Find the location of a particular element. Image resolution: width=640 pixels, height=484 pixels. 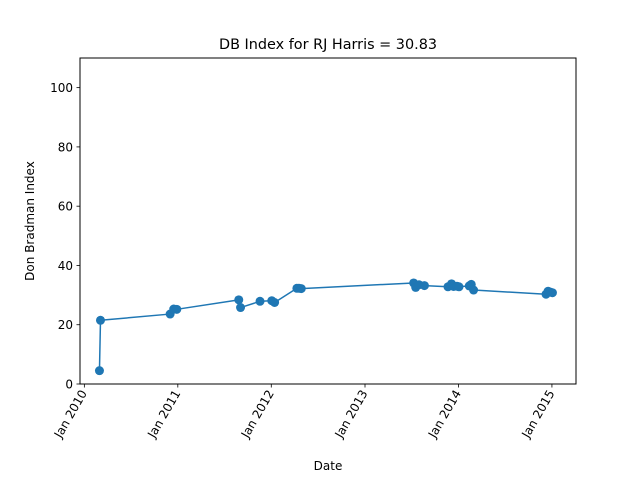

y-tick-label: 20 is located at coordinates (65, 325).